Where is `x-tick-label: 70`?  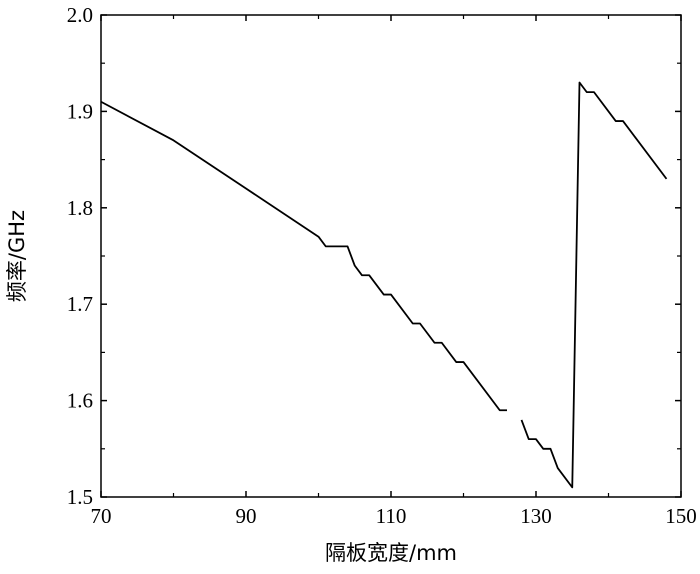 x-tick-label: 70 is located at coordinates (101, 516).